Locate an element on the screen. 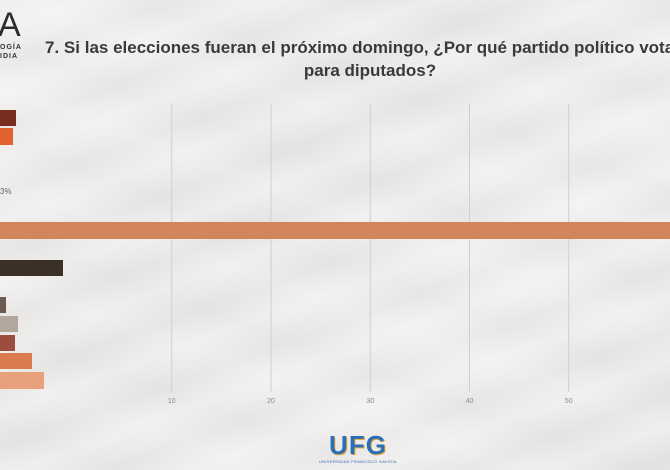 This screenshot has height=470, width=670. ufg-logo: UFG UNIVERSIDAD FRANCISCO GAVIDIA is located at coordinates (358, 448).